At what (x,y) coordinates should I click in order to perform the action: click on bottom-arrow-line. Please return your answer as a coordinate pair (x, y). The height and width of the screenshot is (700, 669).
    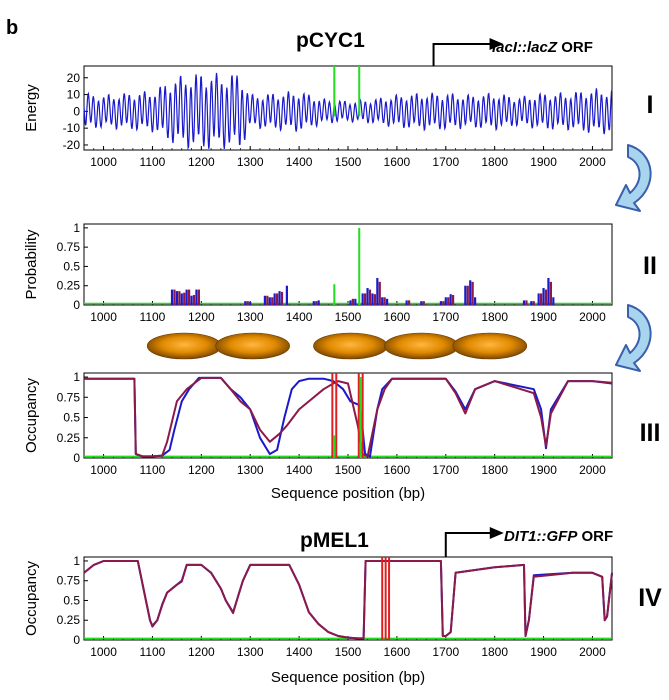
    Looking at the image, I should click on (468, 544).